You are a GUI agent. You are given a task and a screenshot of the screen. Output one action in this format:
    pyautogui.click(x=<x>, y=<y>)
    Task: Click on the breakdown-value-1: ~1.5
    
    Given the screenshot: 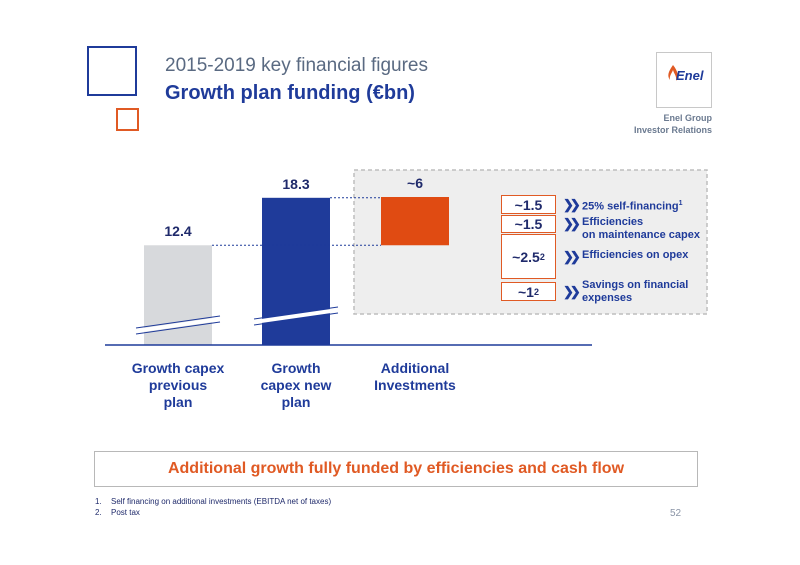 What is the action you would take?
    pyautogui.click(x=528, y=204)
    